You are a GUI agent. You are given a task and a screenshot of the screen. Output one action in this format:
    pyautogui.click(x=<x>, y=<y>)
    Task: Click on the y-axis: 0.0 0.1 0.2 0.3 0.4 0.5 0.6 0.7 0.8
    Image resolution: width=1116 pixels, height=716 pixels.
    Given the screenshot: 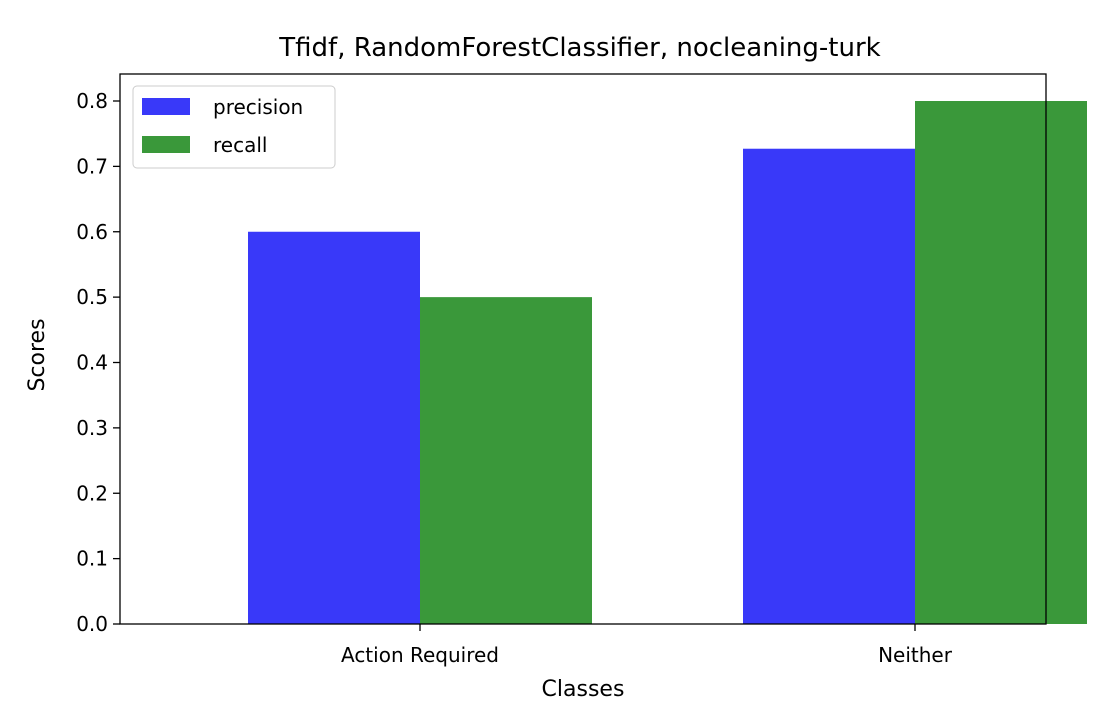 What is the action you would take?
    pyautogui.click(x=98, y=362)
    